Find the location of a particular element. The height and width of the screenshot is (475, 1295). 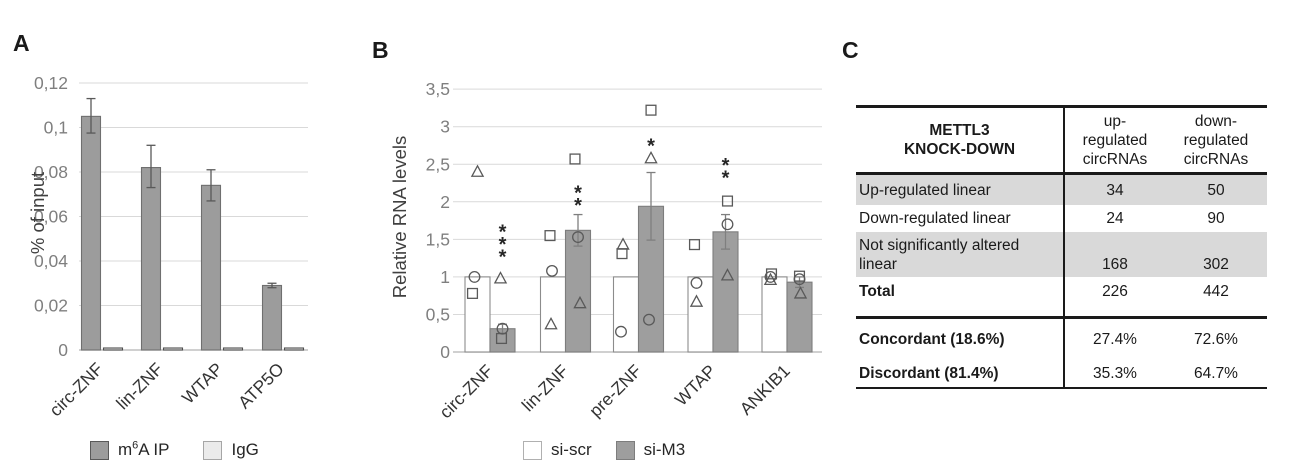

table-row: Up-regulated linear 34 50 is located at coordinates (1061, 190).